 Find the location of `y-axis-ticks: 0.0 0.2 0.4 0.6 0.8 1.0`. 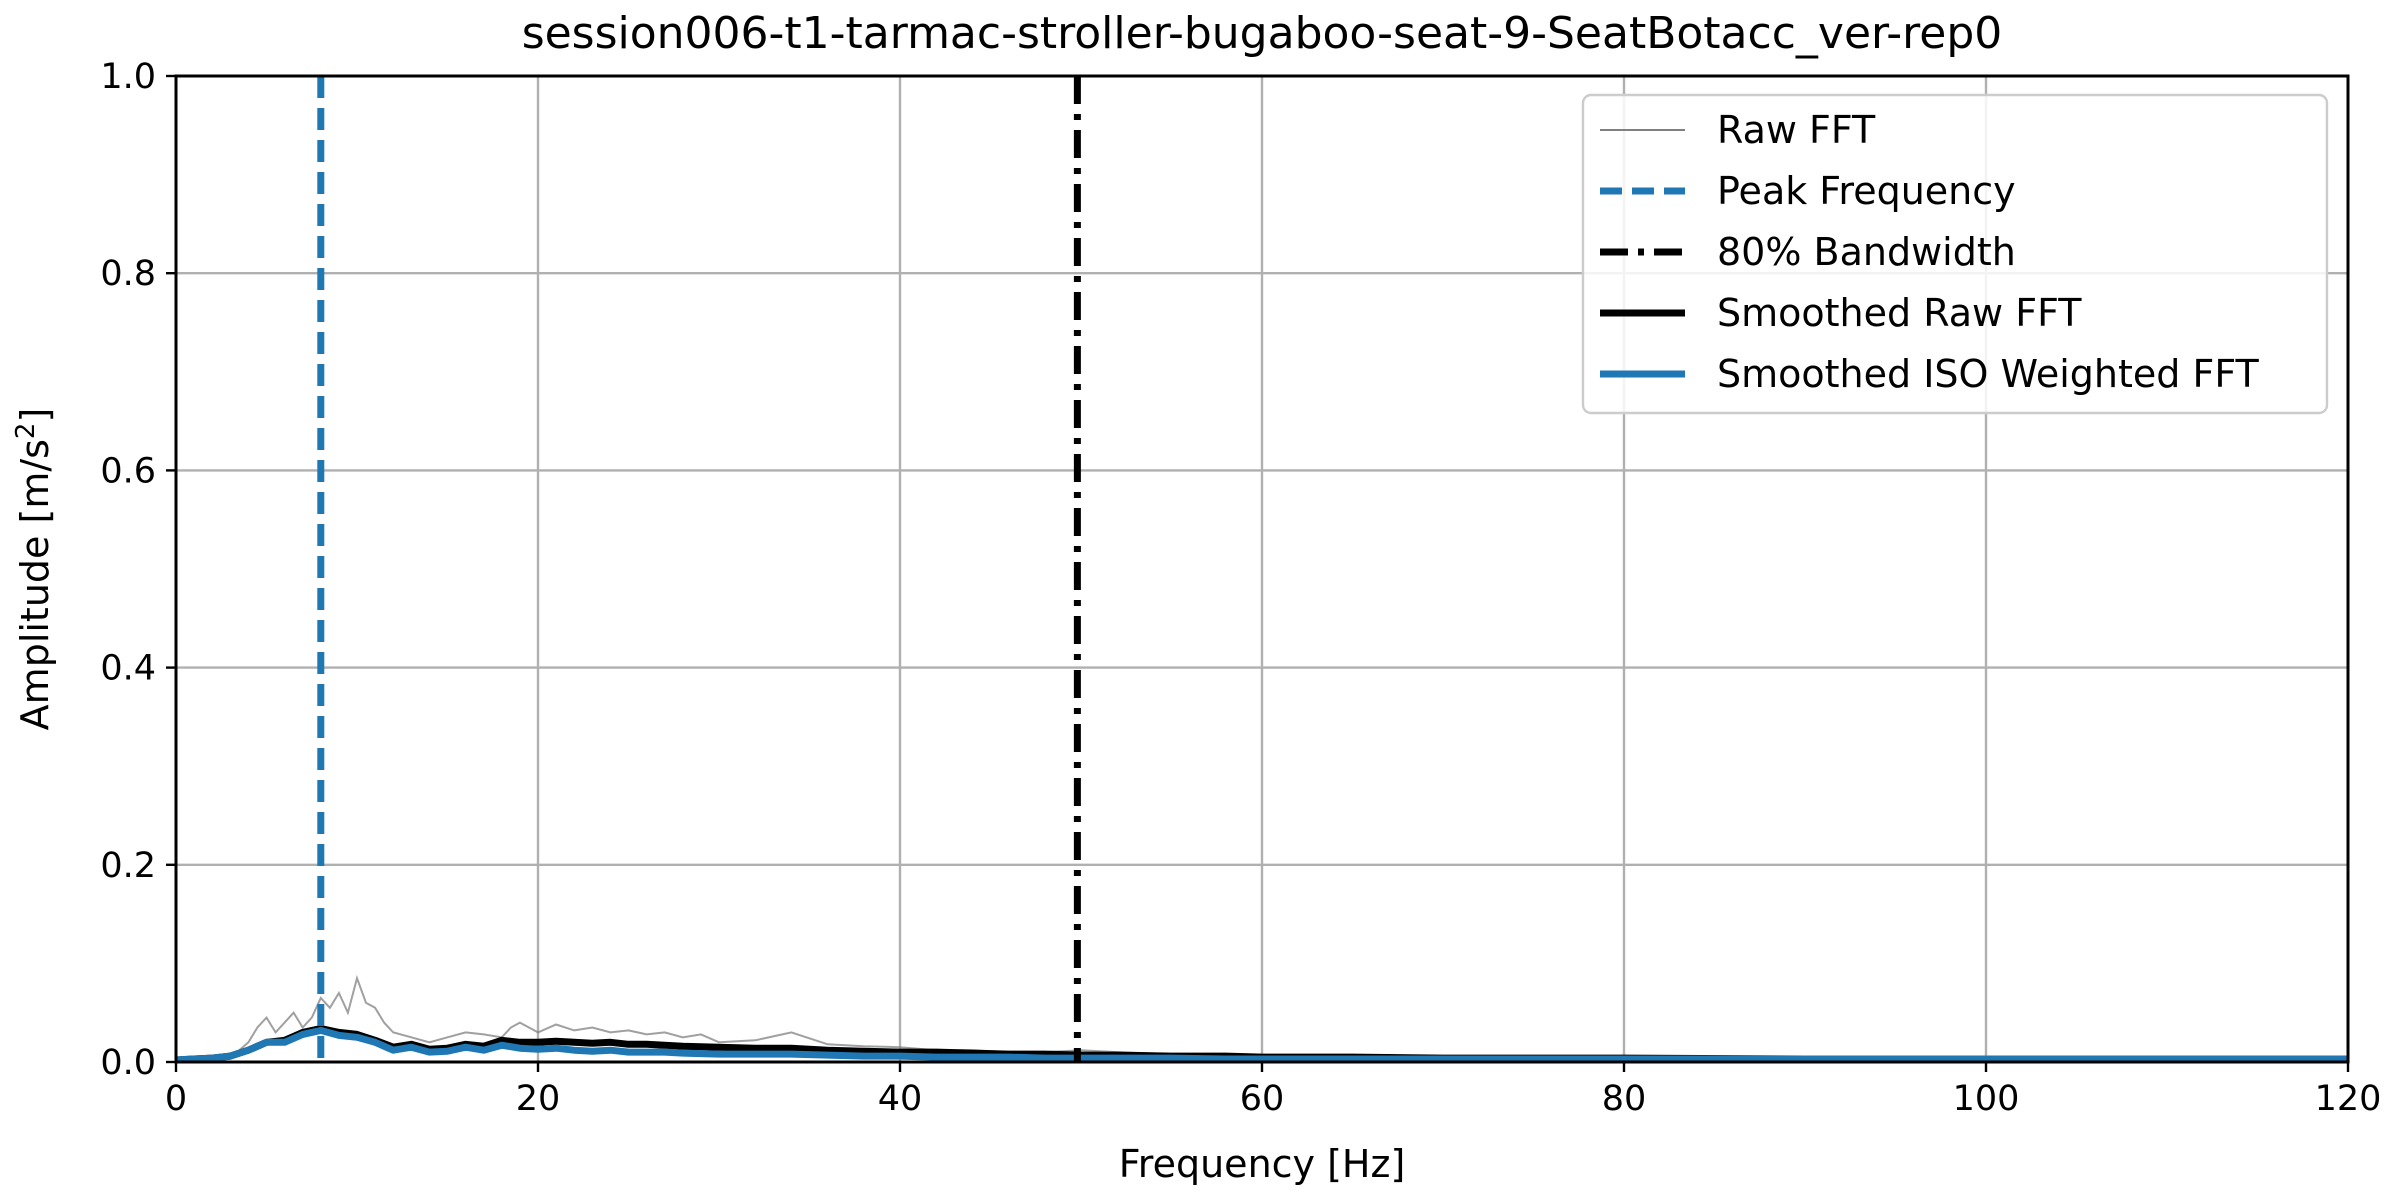

y-axis-ticks: 0.0 0.2 0.4 0.6 0.8 1.0 is located at coordinates (138, 570).